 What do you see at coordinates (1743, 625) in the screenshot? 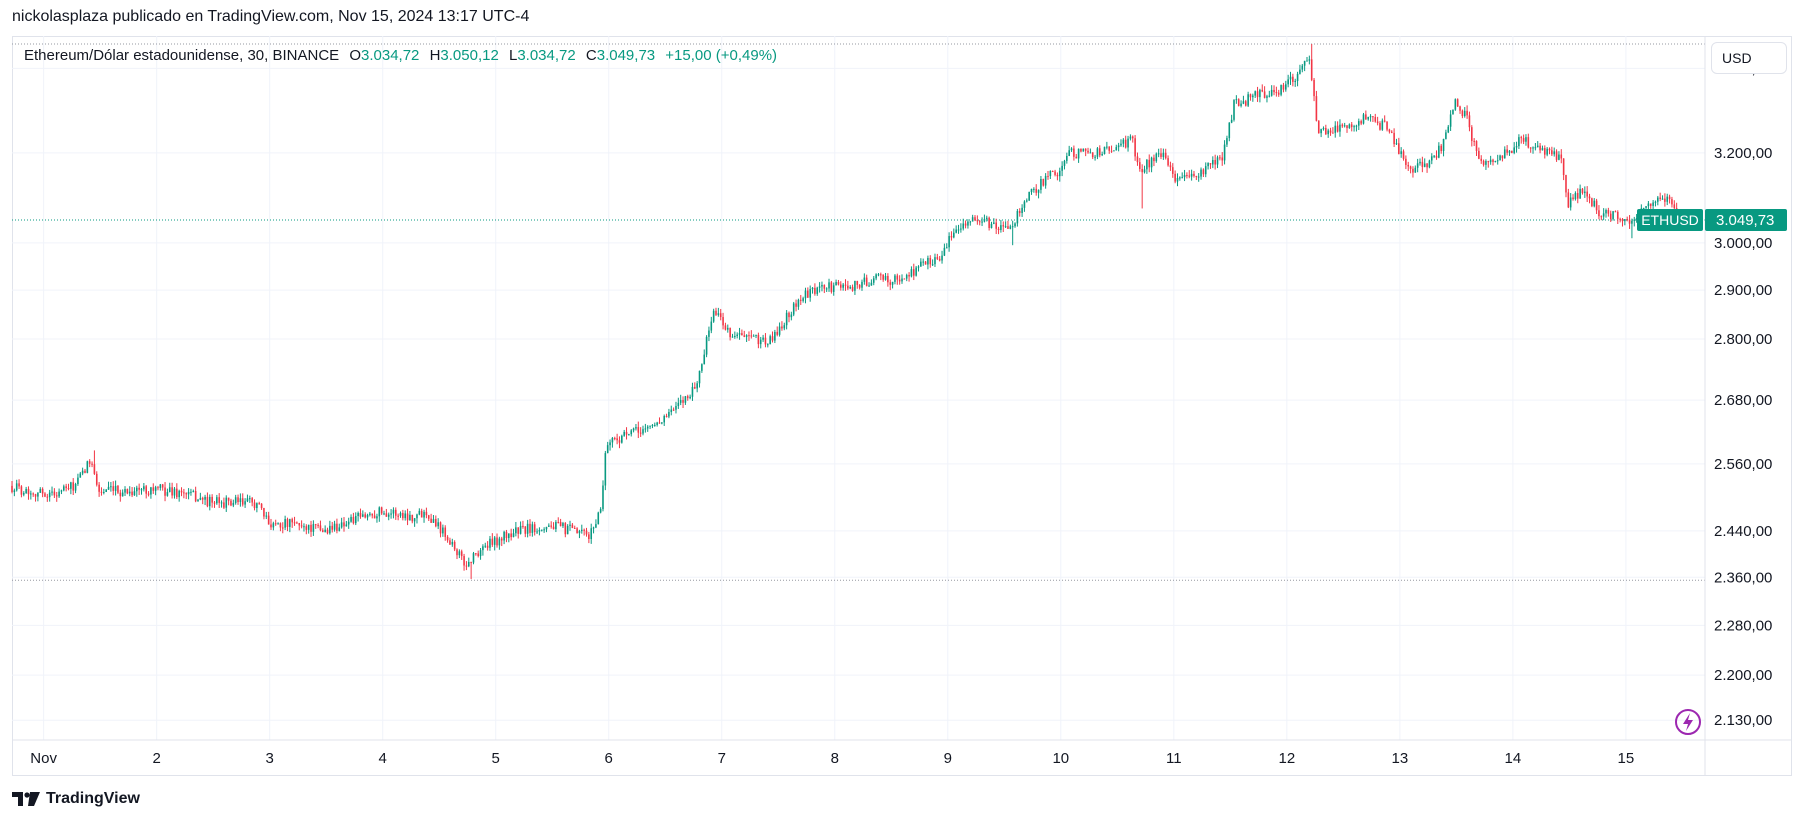
I see `y-tick-label-9: 2.280,00` at bounding box center [1743, 625].